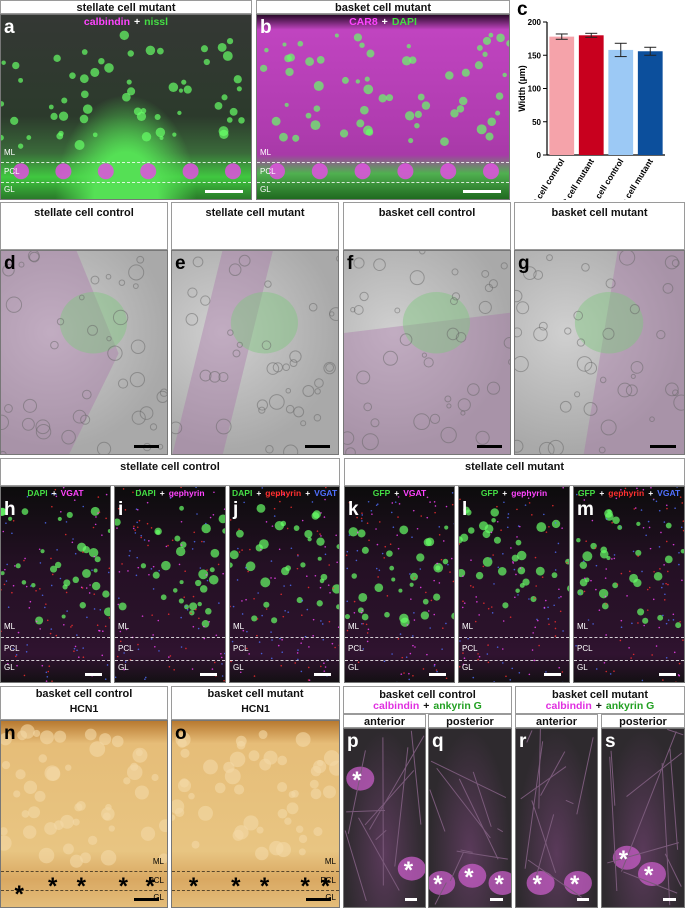  What do you see at coordinates (469, 877) in the screenshot?
I see `soma-marker: *` at bounding box center [469, 877].